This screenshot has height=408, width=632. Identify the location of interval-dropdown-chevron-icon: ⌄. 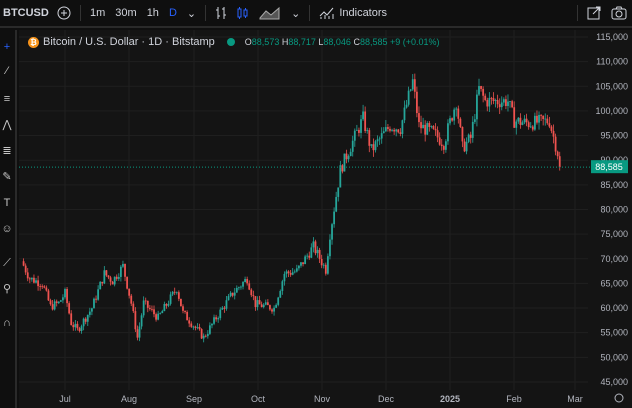
(191, 13).